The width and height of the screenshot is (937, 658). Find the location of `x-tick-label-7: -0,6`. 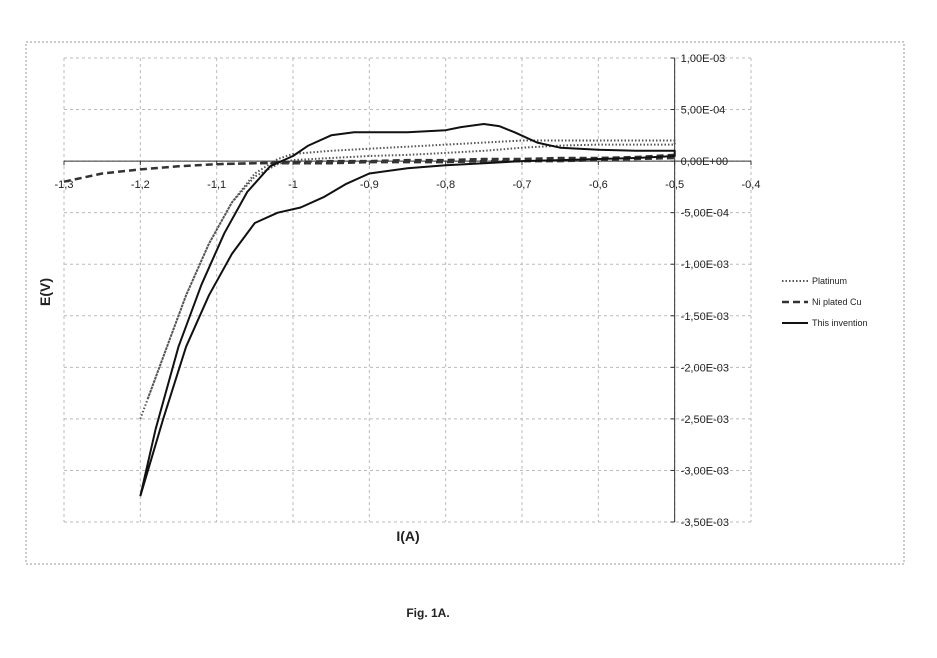

x-tick-label-7: -0,6 is located at coordinates (598, 185).